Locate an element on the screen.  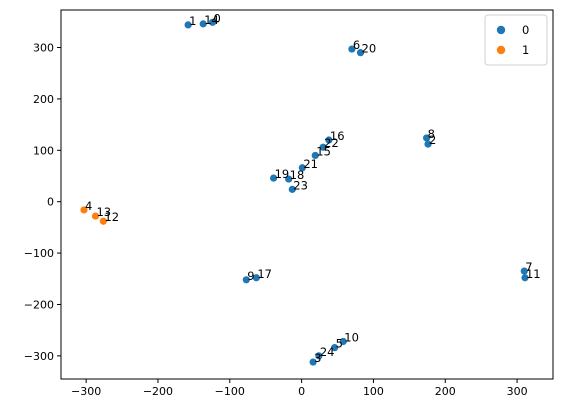
x-tick-label: −300 is located at coordinates (86, 391).